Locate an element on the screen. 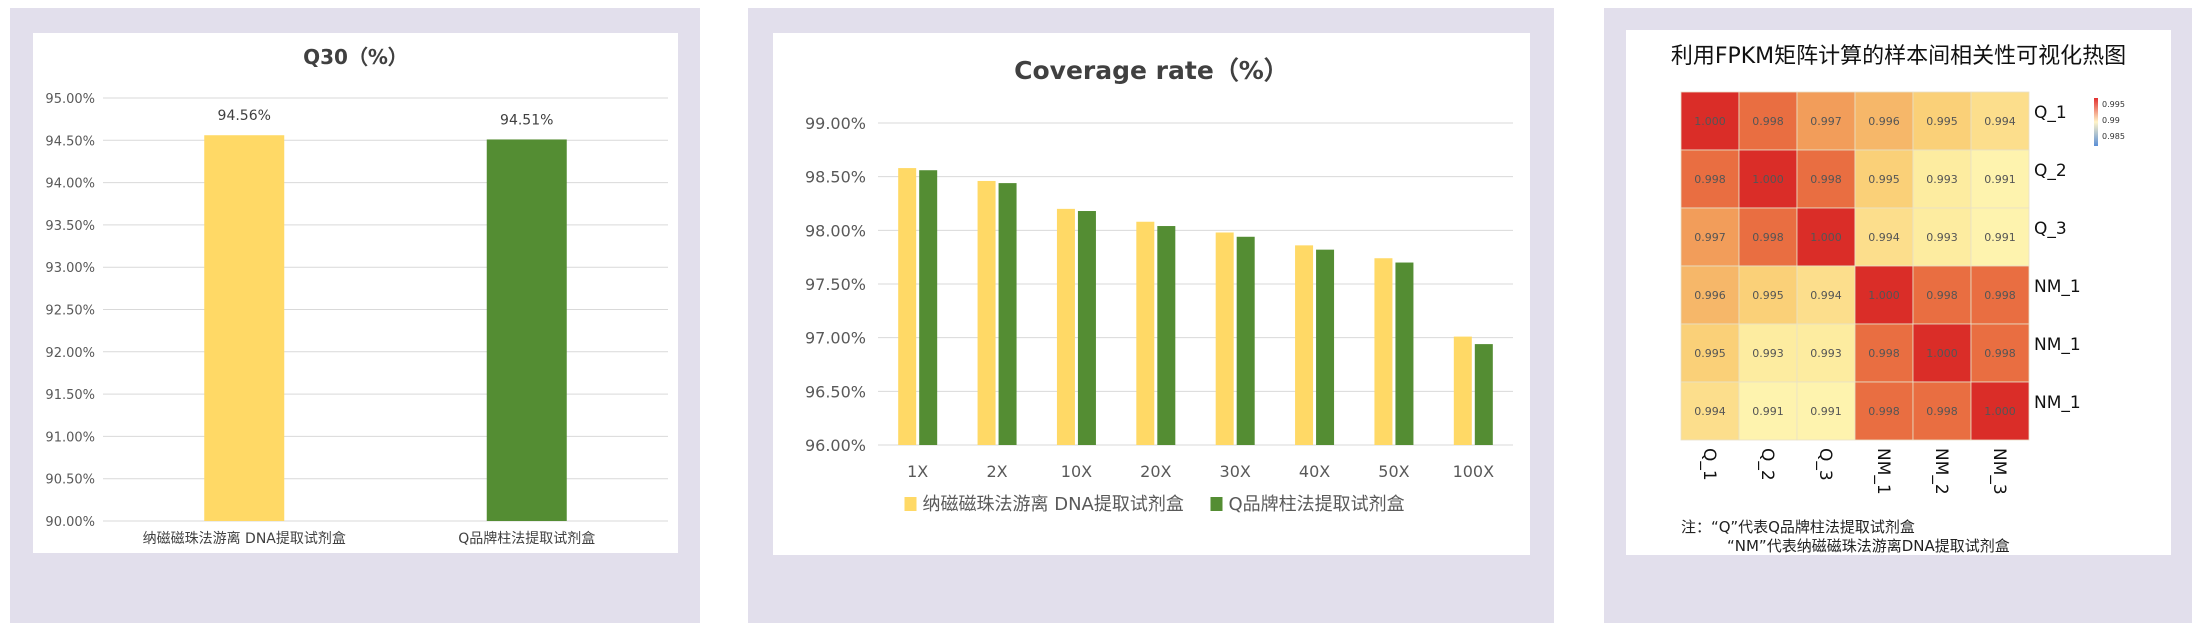 Image resolution: width=2201 pixels, height=633 pixels. coverage-chart-title: Coverage rate（%） is located at coordinates (1151, 70).